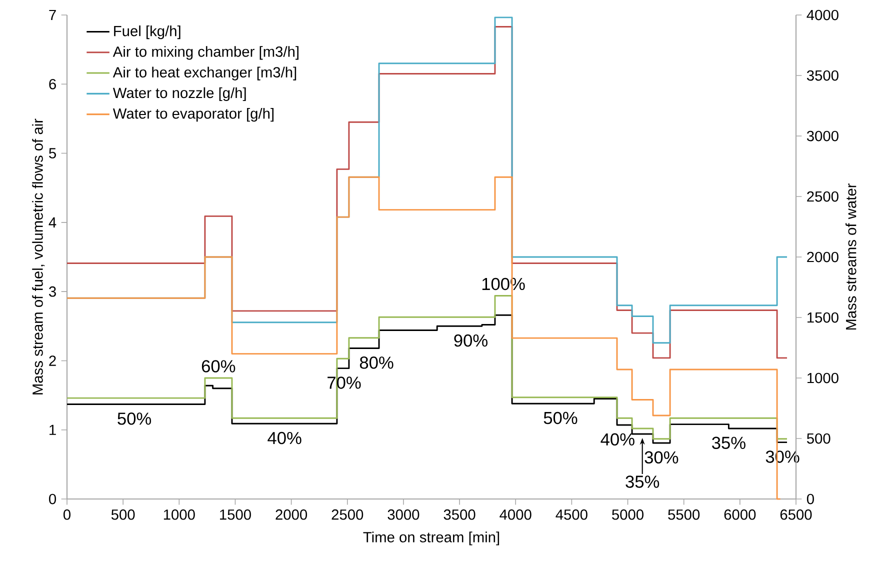 The height and width of the screenshot is (561, 878). Describe the element at coordinates (822, 15) in the screenshot. I see `y2-tick-label: 4000` at that location.